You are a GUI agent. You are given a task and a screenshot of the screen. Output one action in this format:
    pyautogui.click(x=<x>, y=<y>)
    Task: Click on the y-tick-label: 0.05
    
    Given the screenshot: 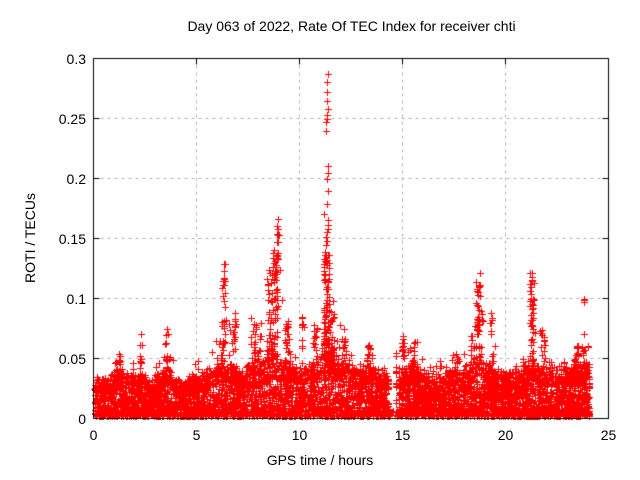 What is the action you would take?
    pyautogui.click(x=72, y=358)
    